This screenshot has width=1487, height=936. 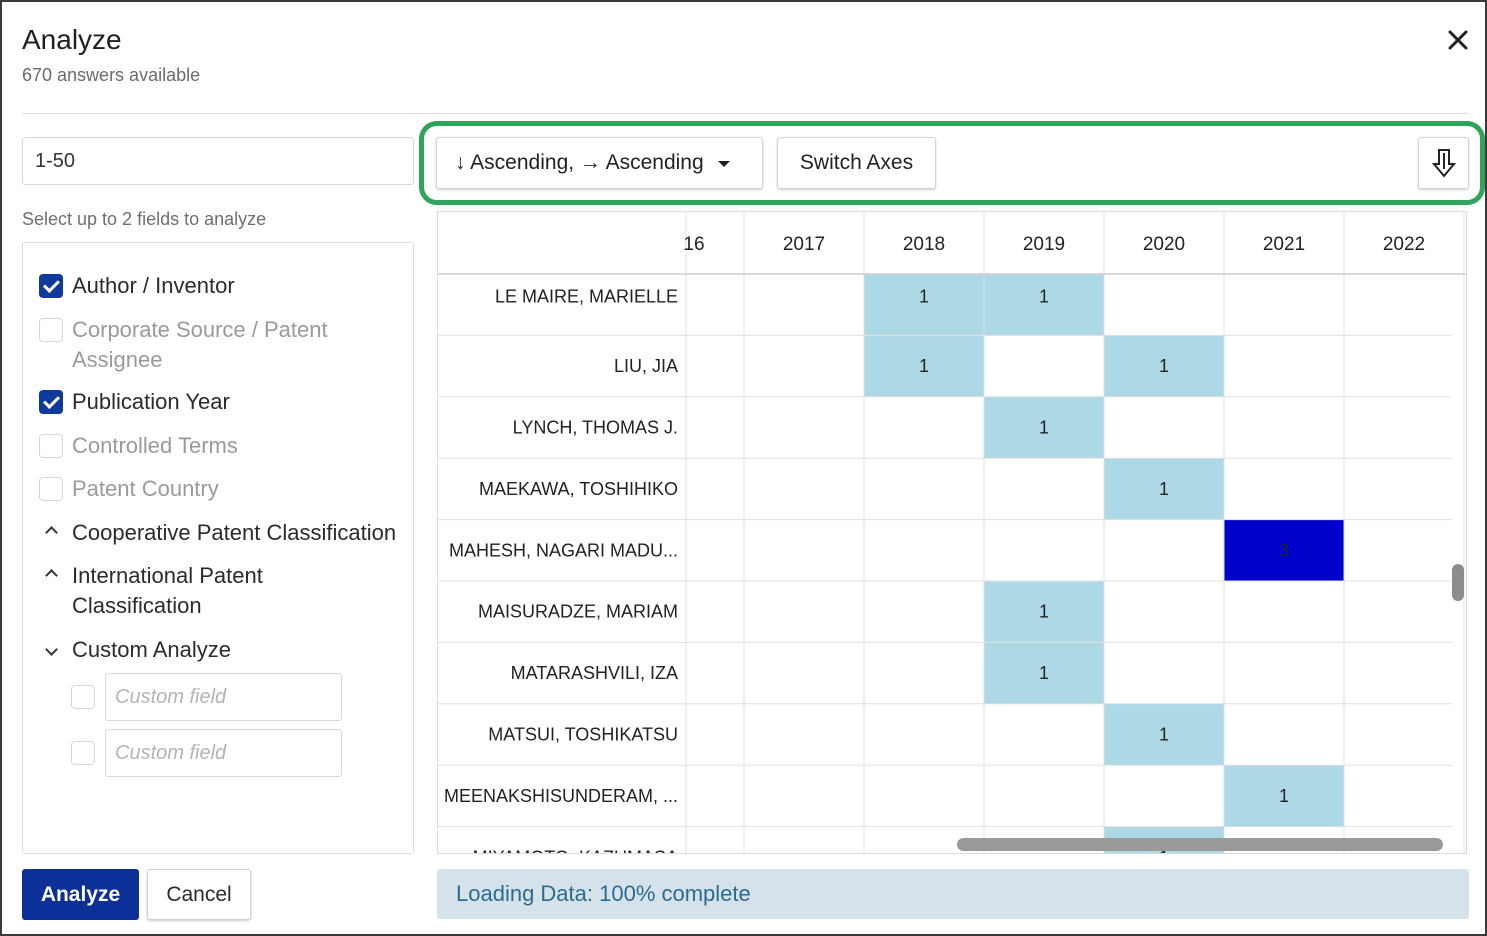 I want to click on group-label: Cooperative Patent Classification, so click(x=234, y=532).